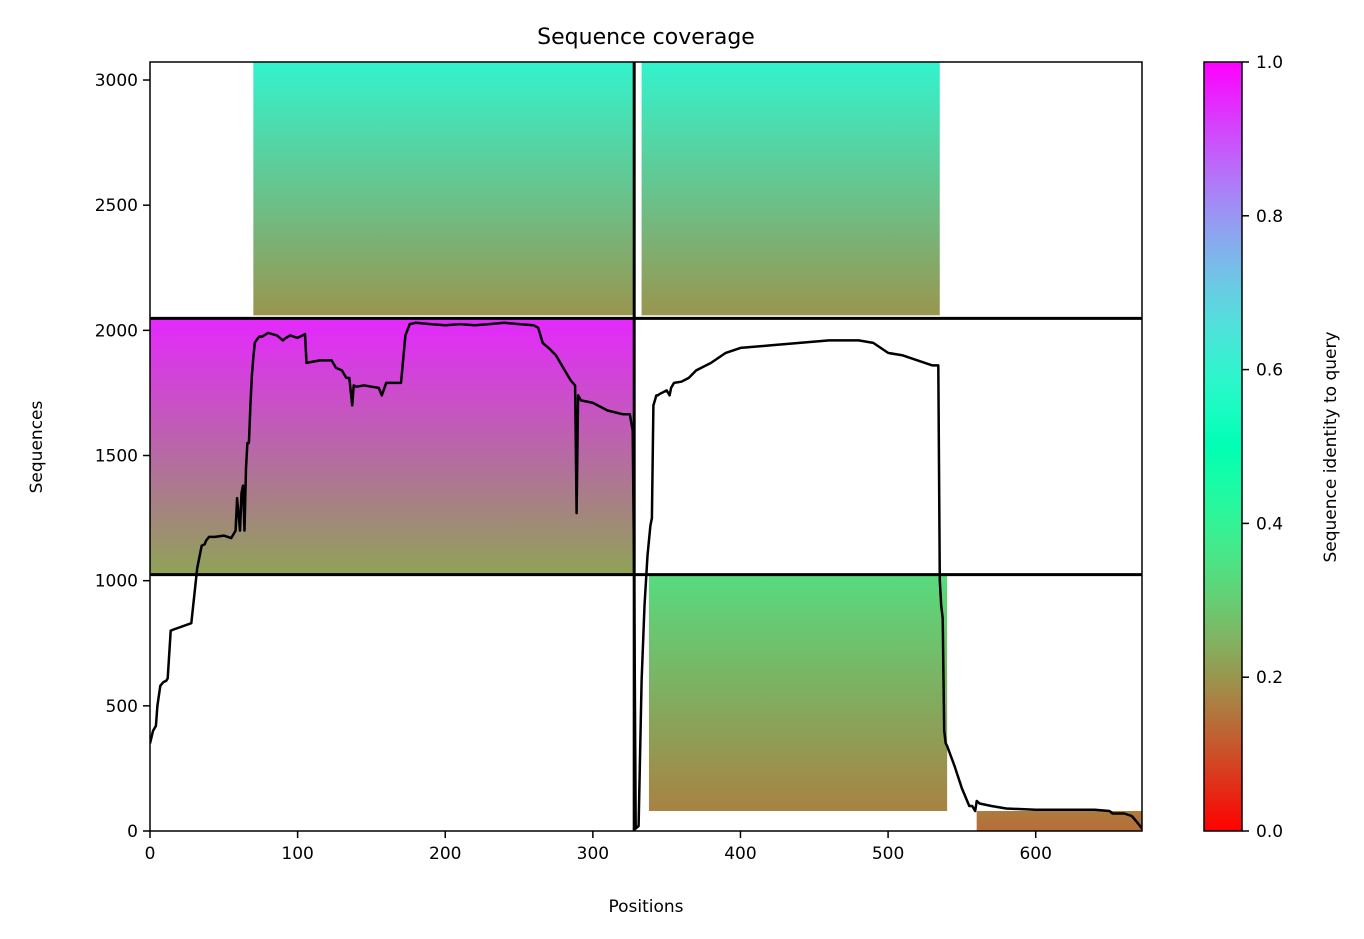 The image size is (1364, 939). Describe the element at coordinates (122, 707) in the screenshot. I see `y-tick-label: 500` at that location.